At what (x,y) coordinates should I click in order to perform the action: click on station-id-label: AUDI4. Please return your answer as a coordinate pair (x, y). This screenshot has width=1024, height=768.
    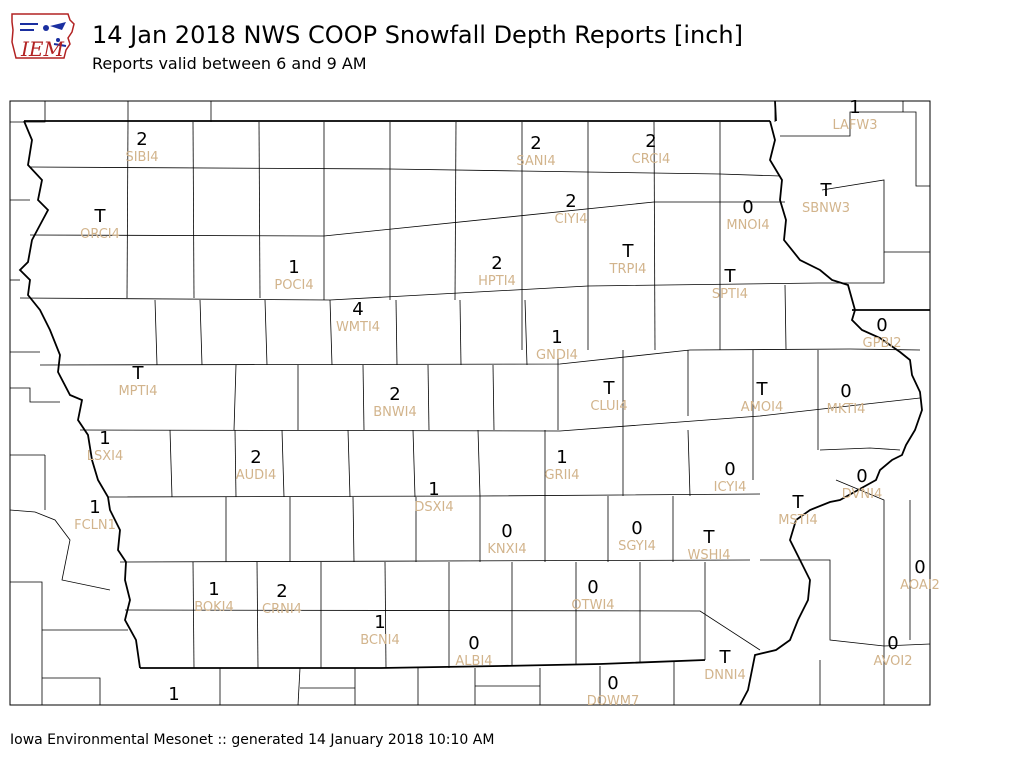
    Looking at the image, I should click on (256, 475).